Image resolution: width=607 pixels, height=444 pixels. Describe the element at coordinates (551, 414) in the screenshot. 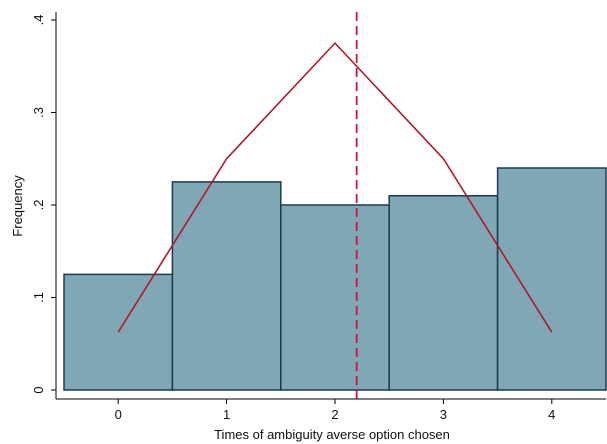

I see `x-tick-label: 4` at that location.